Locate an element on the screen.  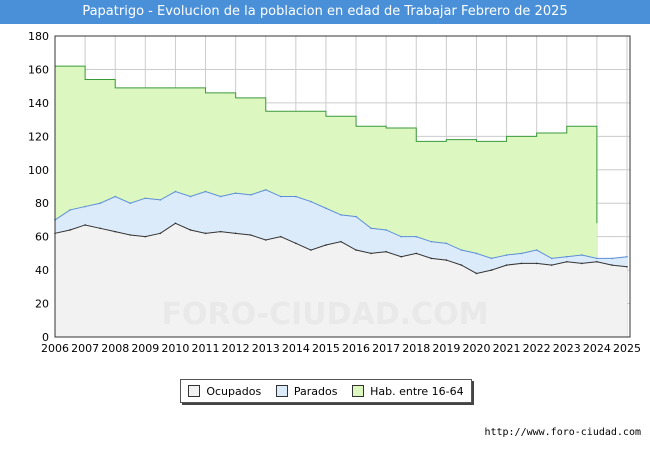
x-tick-label: 2011 is located at coordinates (206, 348).